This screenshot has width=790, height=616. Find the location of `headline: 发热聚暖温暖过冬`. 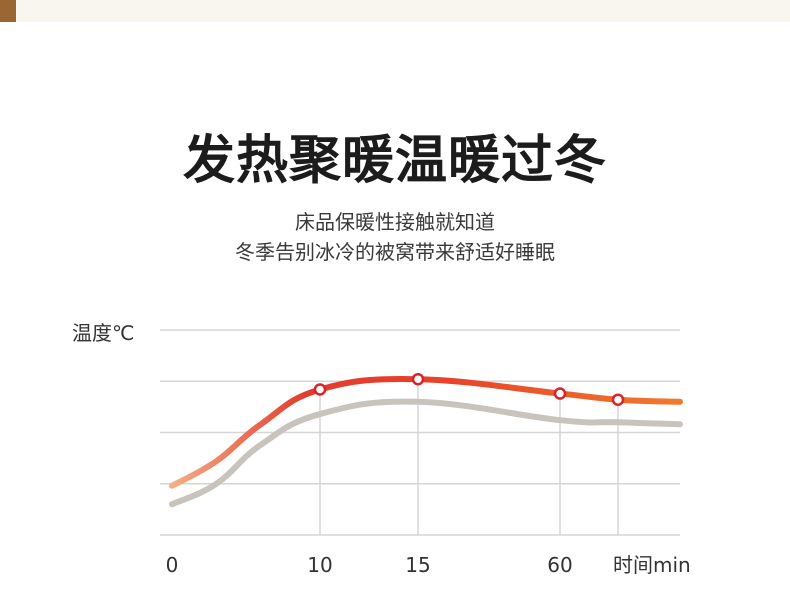

headline: 发热聚暖温暖过冬 is located at coordinates (394, 161).